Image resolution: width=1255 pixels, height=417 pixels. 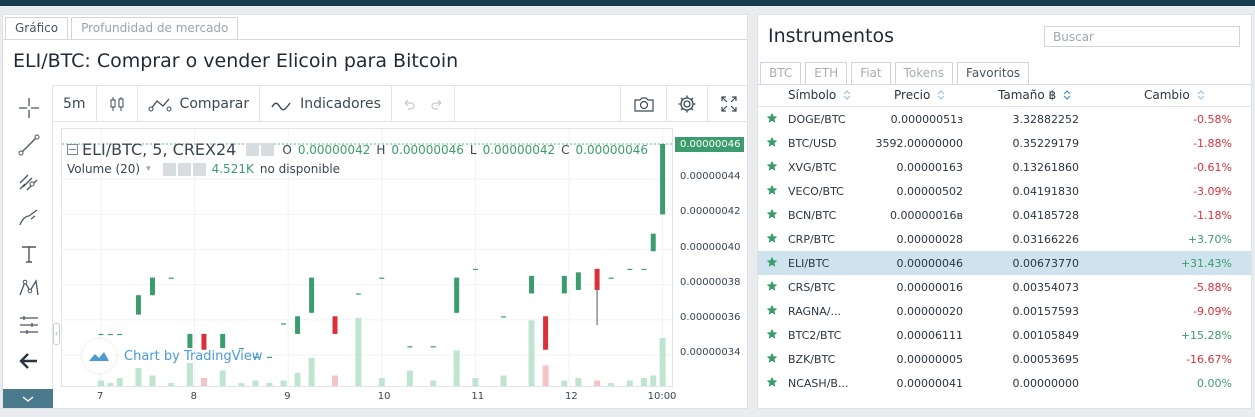 What do you see at coordinates (1004, 143) in the screenshot?
I see `table-row: BTC/USD 3592.00000000 0.35229179 -1.88%` at bounding box center [1004, 143].